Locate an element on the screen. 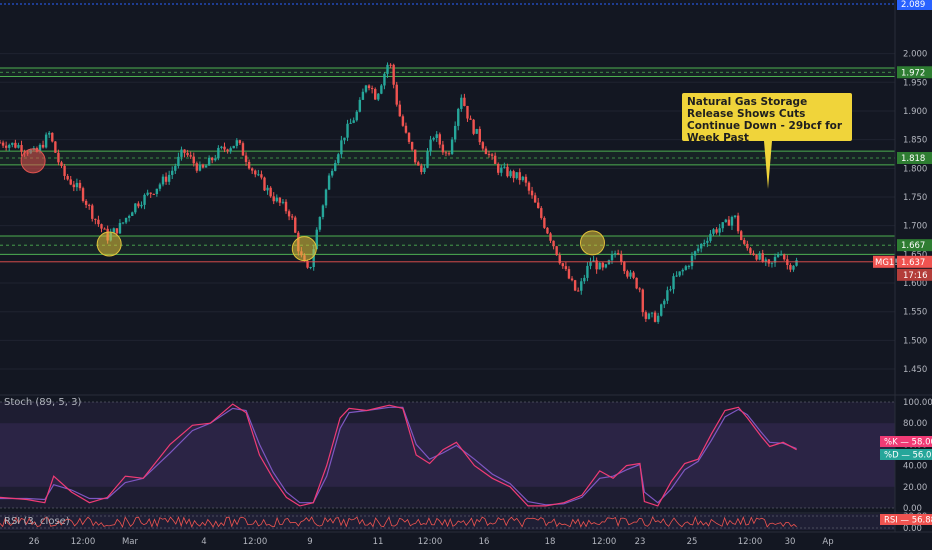  symbol-tag is located at coordinates (884, 261).